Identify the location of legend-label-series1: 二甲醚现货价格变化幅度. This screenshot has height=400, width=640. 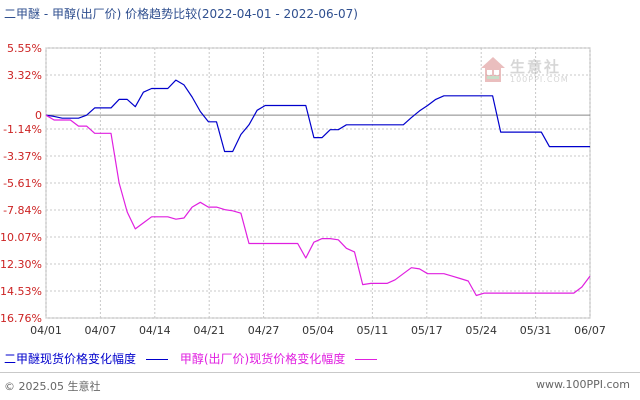
(70, 359).